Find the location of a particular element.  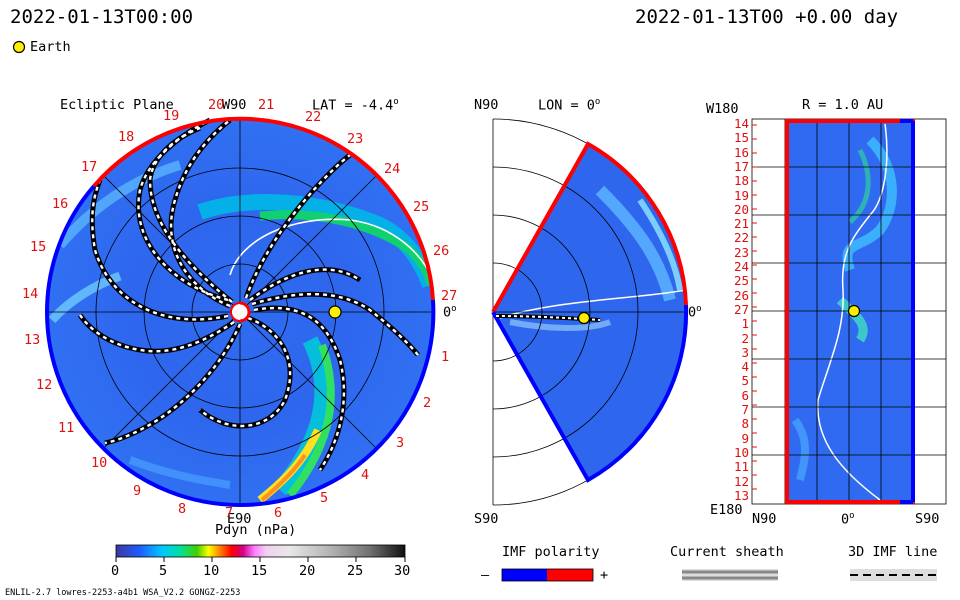

rotation-label: 3 is located at coordinates (400, 443).